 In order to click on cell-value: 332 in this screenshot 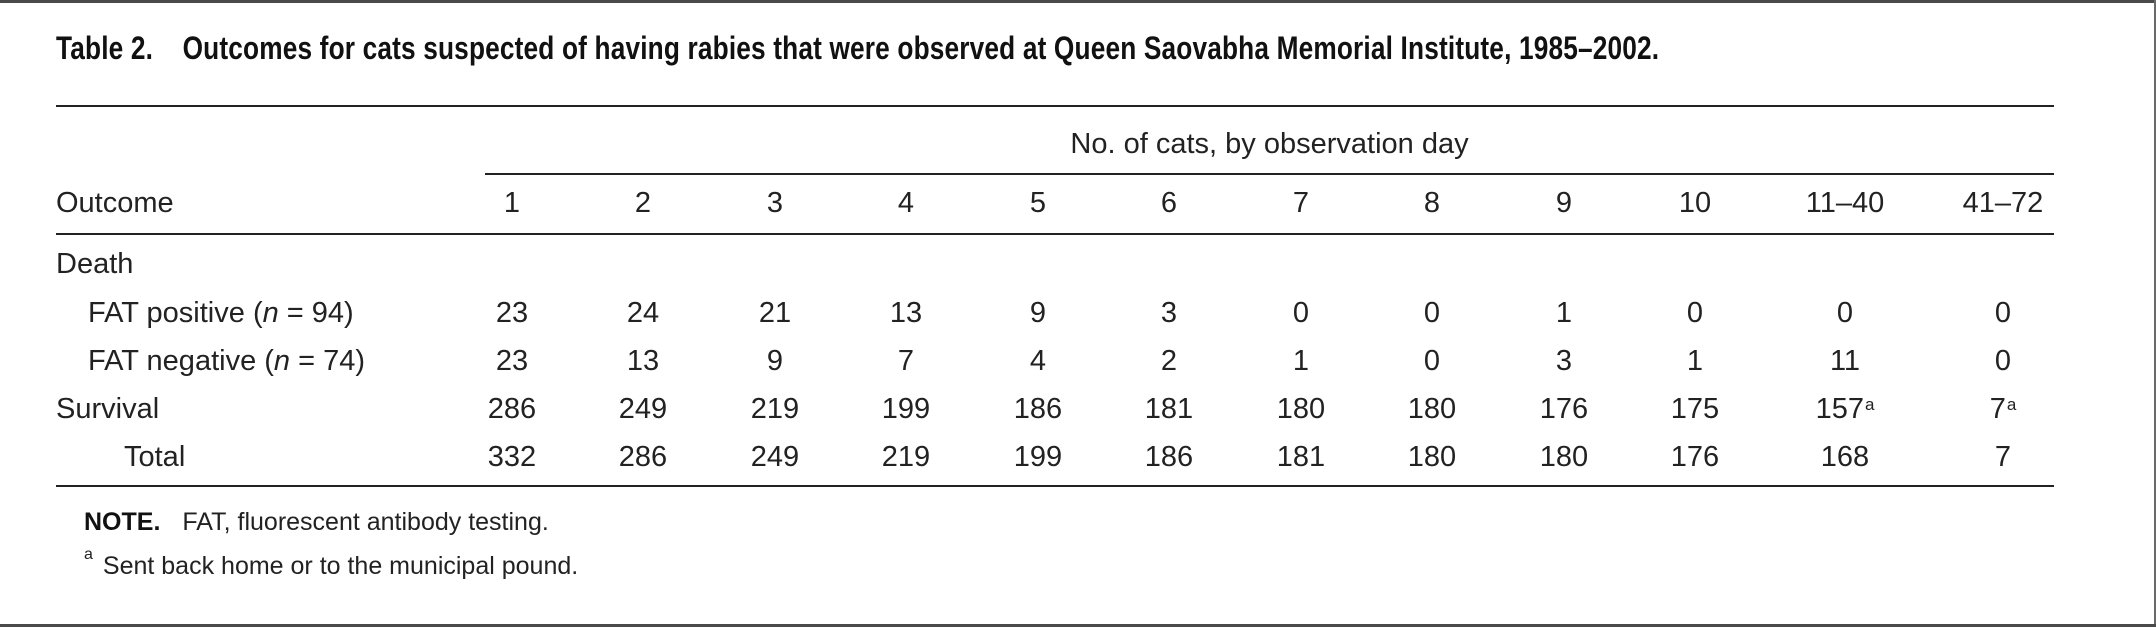, I will do `click(512, 457)`.